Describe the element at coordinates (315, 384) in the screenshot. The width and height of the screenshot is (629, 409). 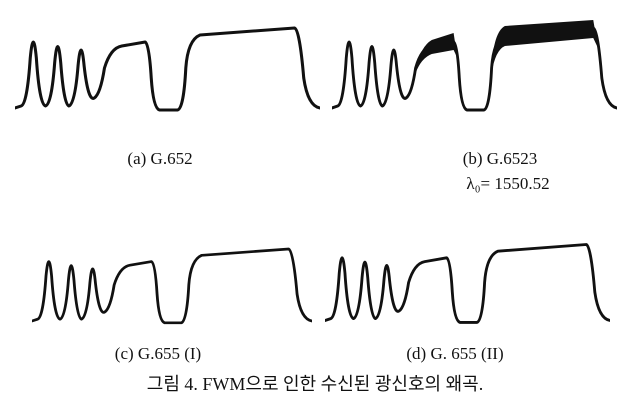
I see `figure-caption: 그림 4. FWM으로 인한 수신된 광신호의 왜곡.` at that location.